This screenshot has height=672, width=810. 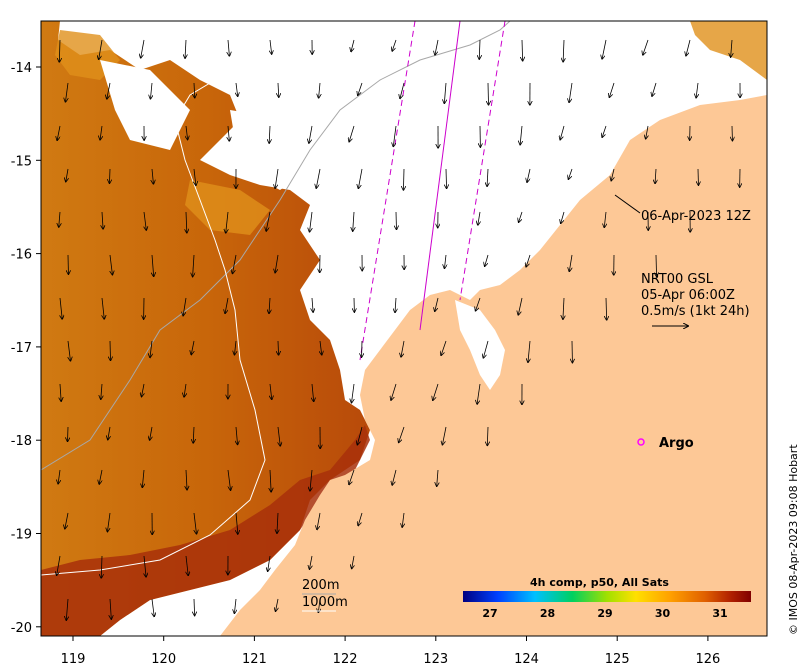 What do you see at coordinates (435, 659) in the screenshot?
I see `lon-tick-label: 123` at bounding box center [435, 659].